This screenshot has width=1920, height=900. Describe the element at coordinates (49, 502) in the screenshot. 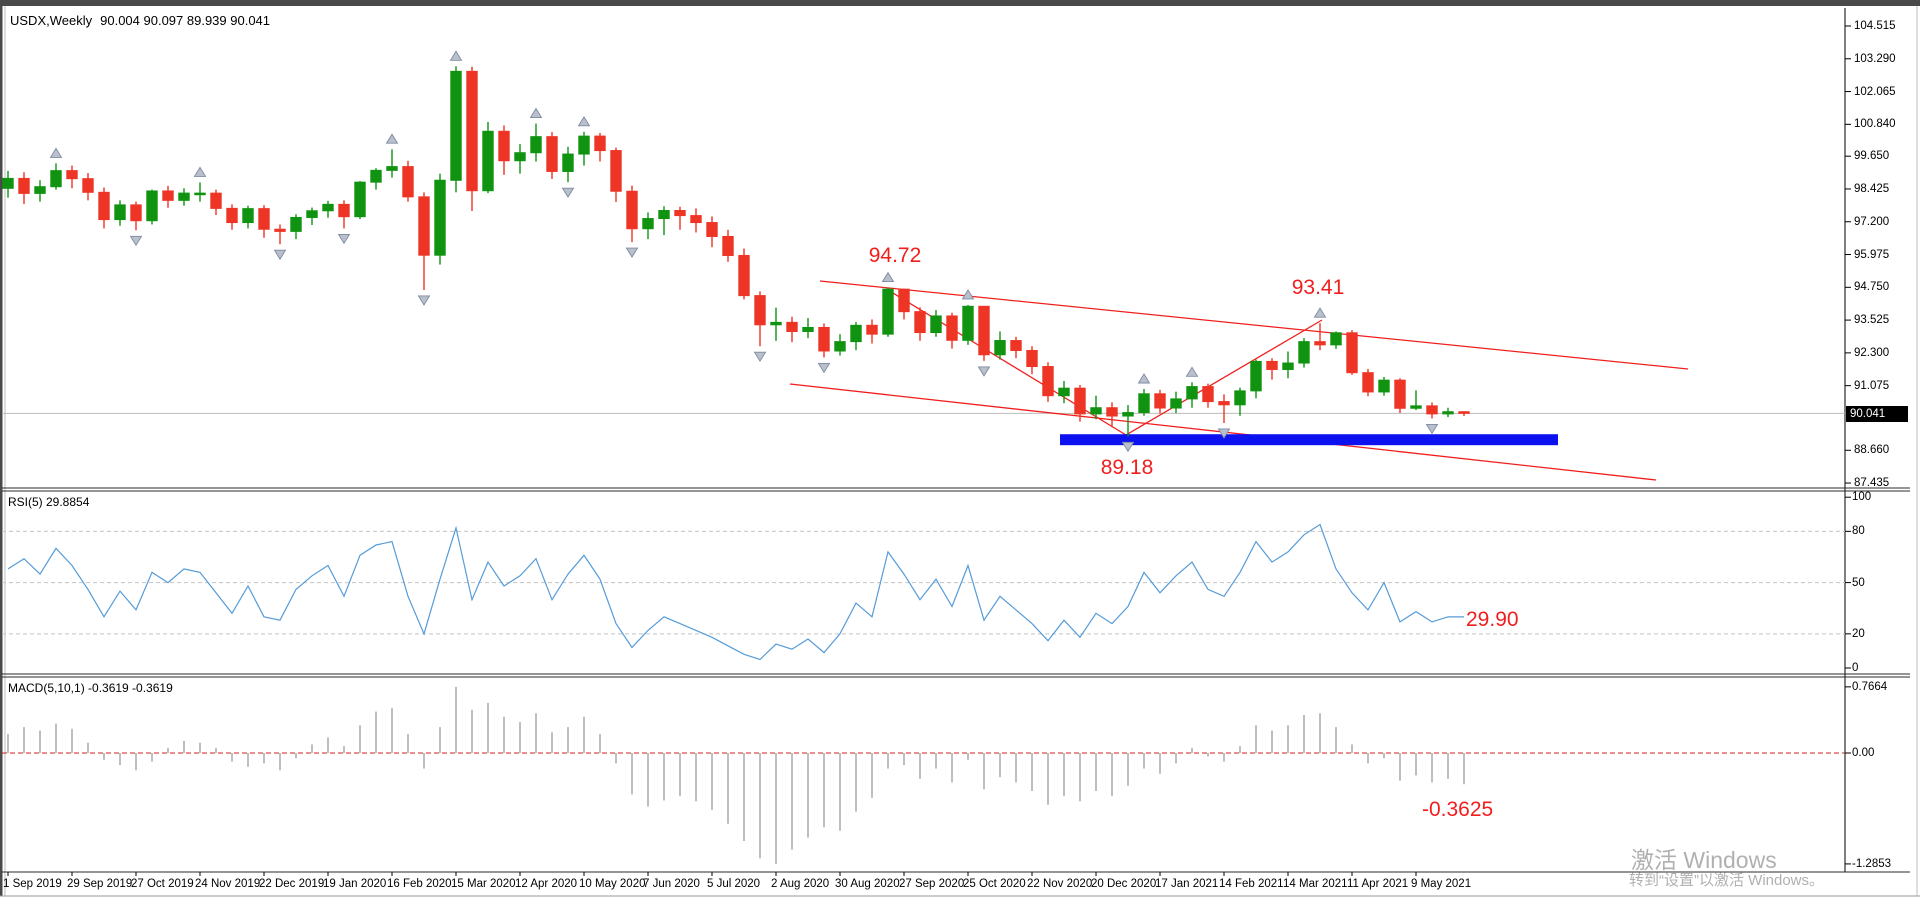

I see `rsi-indicator-label: RSI(5) 29.8854` at that location.